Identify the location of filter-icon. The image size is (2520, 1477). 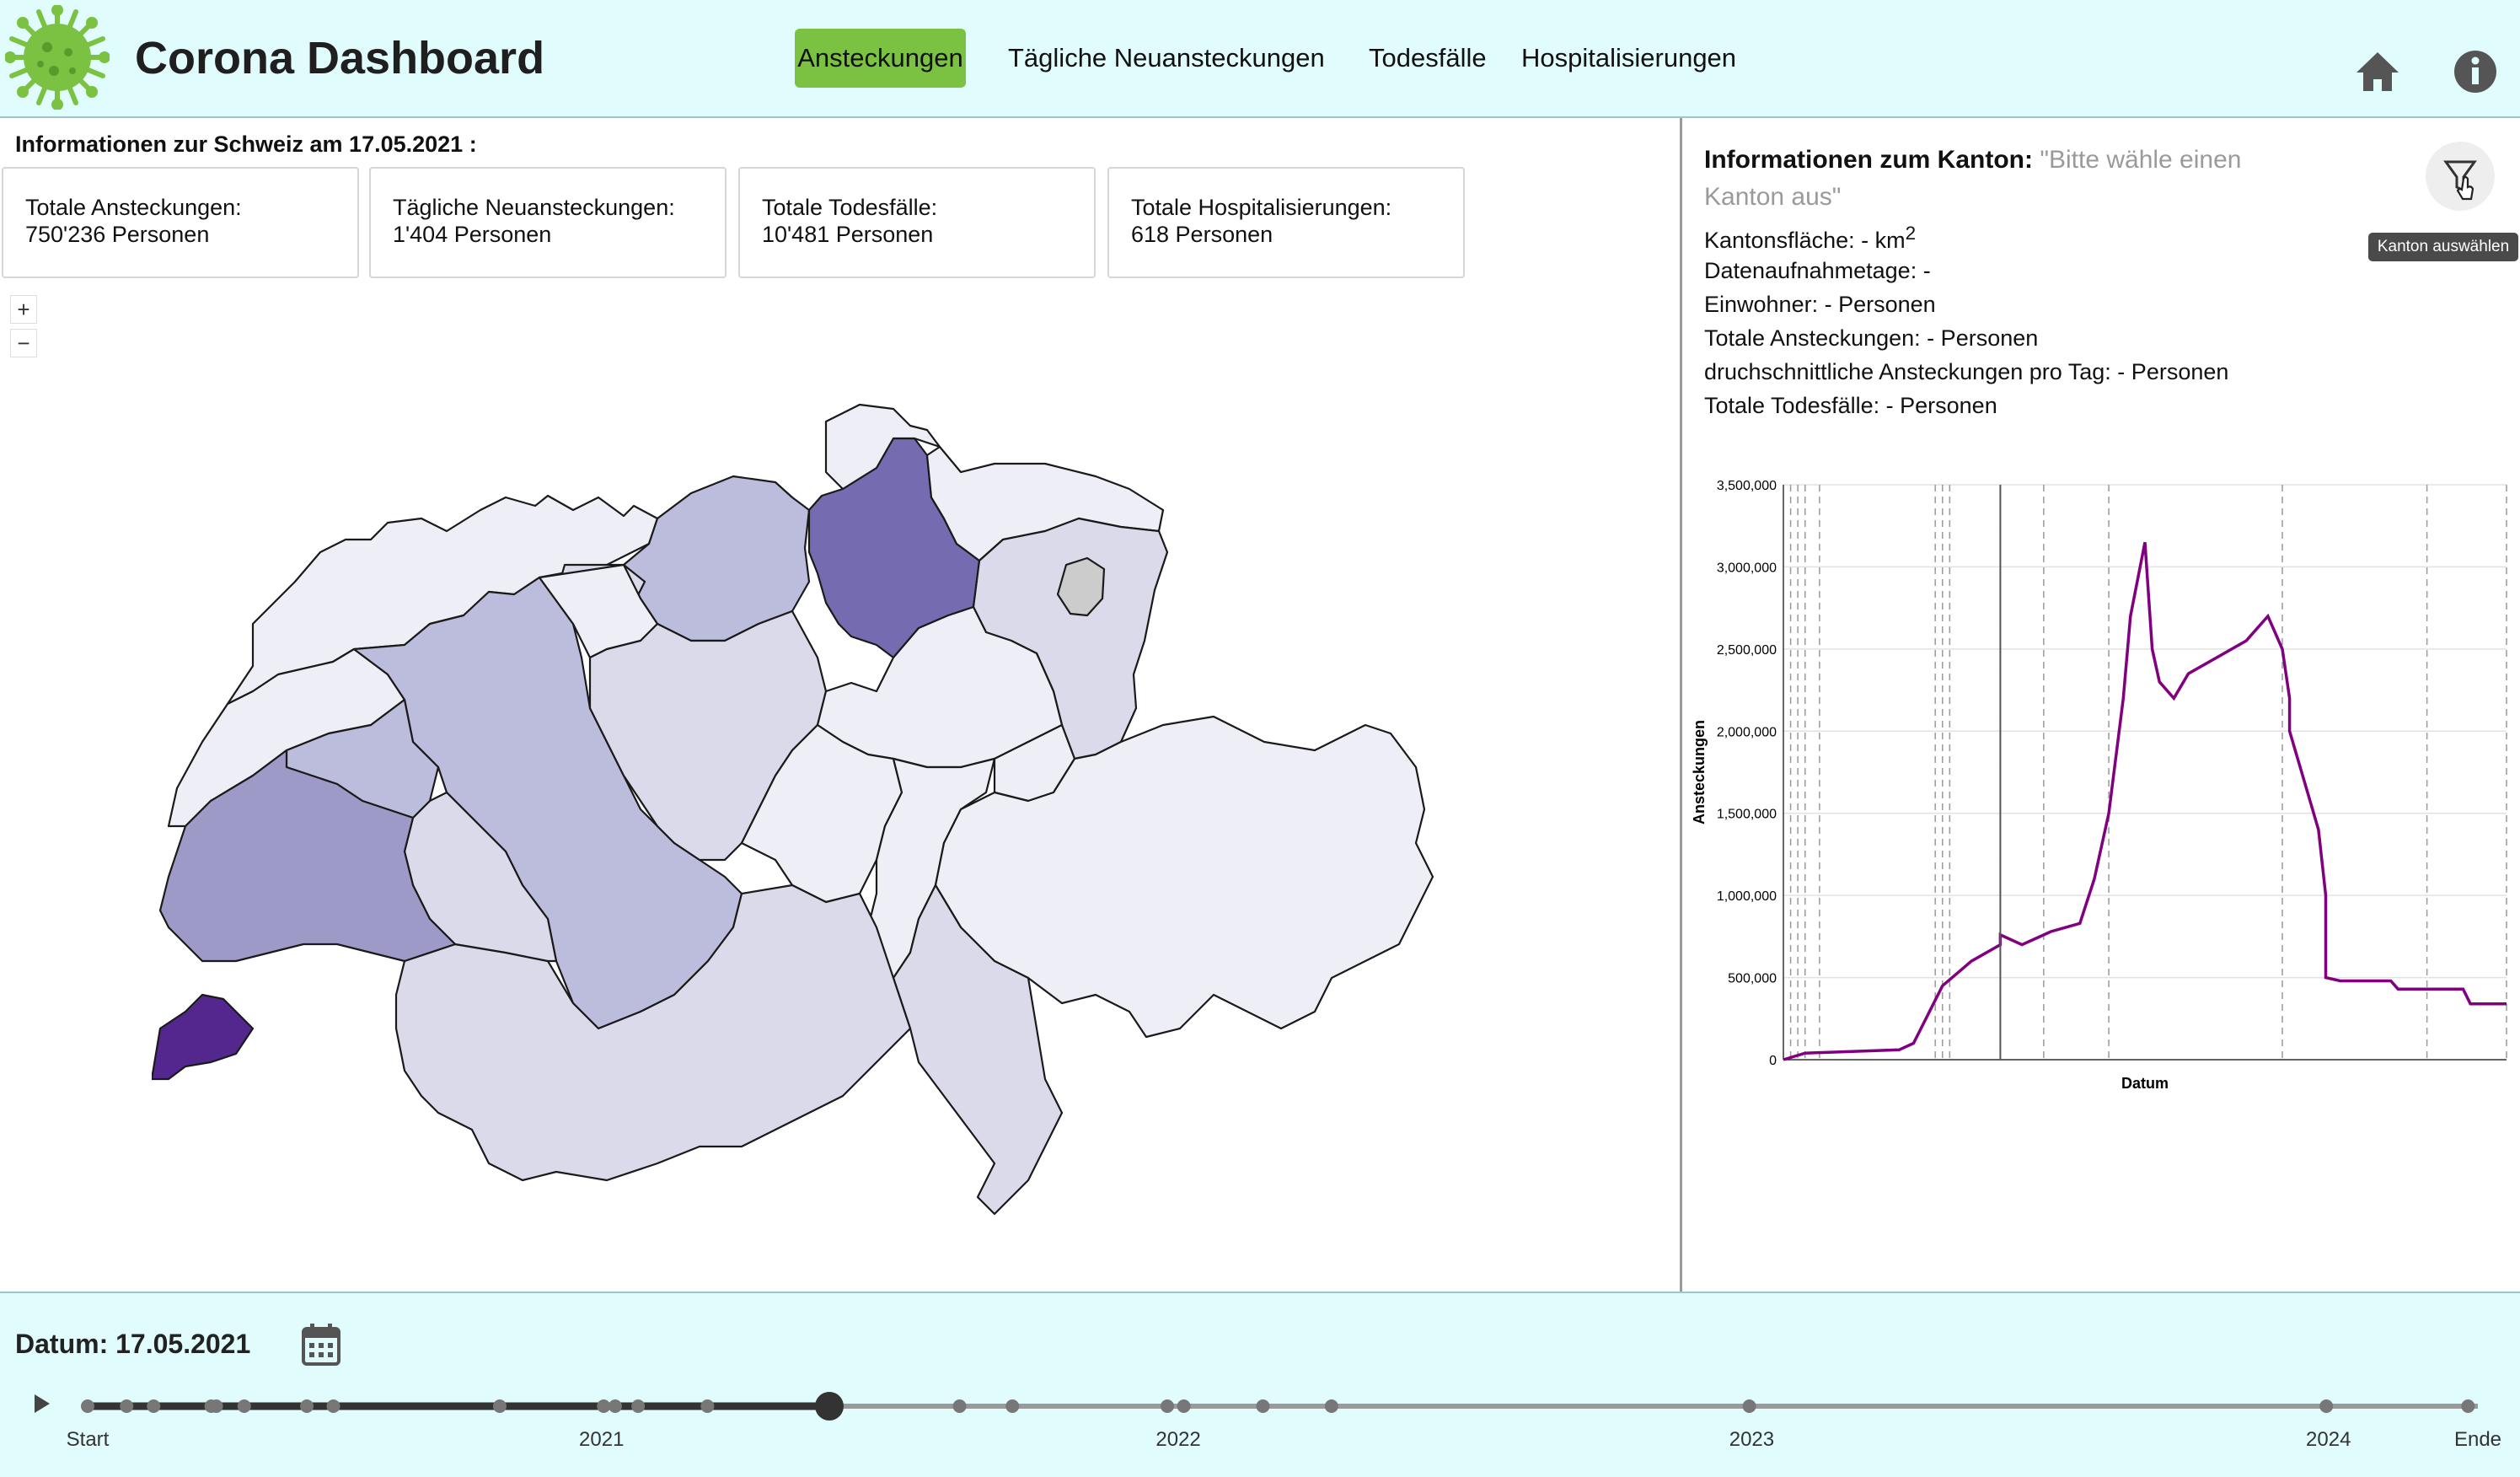
(2460, 180).